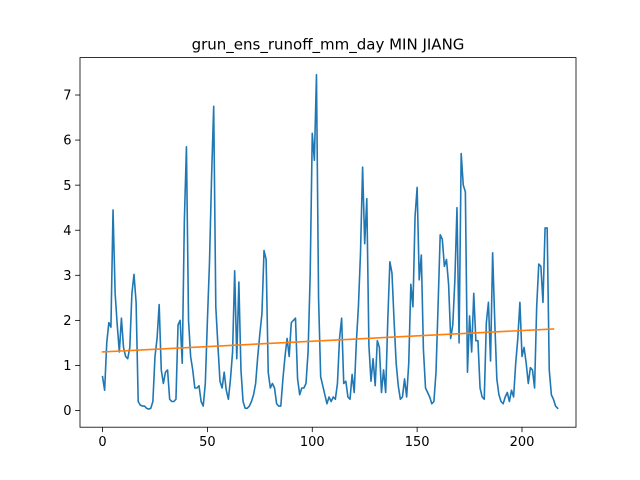 Image resolution: width=640 pixels, height=480 pixels. Describe the element at coordinates (328, 45) in the screenshot. I see `chart-title: grun_ens_runoff_mm_day MIN JIANG` at that location.